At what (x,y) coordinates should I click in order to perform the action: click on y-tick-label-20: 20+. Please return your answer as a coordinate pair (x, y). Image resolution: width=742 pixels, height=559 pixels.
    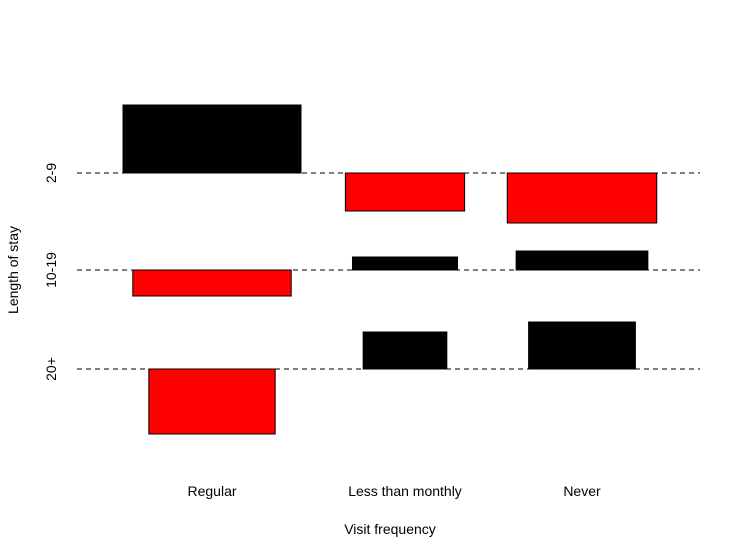
    Looking at the image, I should click on (51, 369).